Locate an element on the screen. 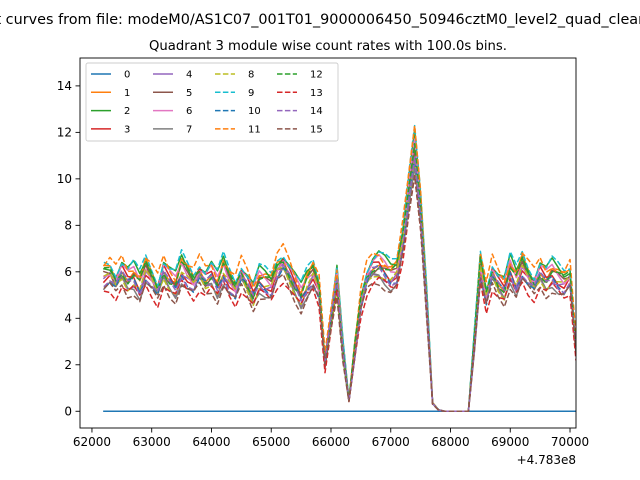  x-tick-label: 65000 is located at coordinates (271, 442).